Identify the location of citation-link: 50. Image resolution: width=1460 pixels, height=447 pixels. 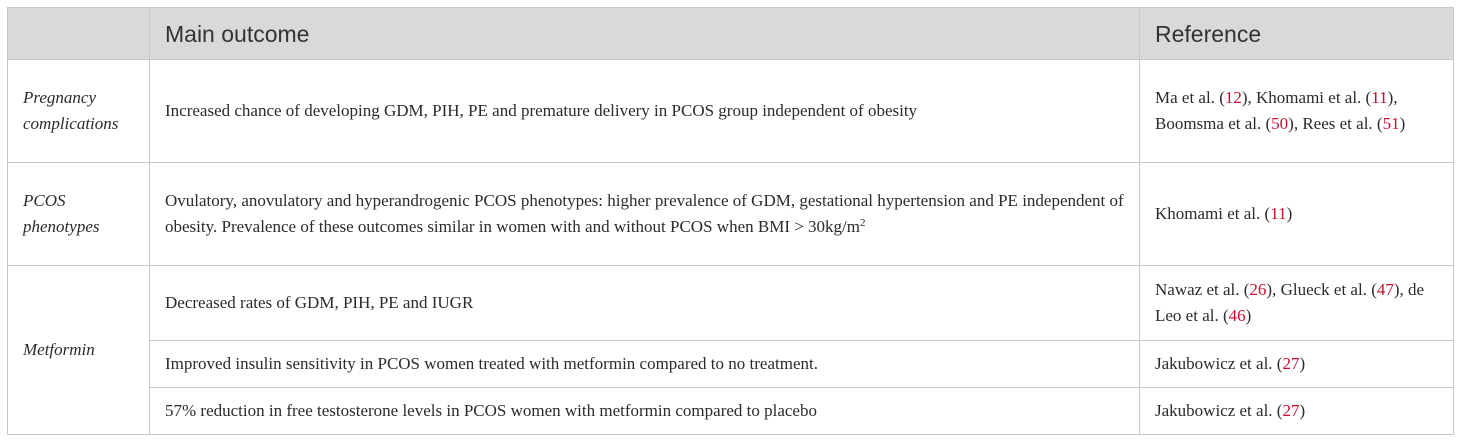
(1280, 123).